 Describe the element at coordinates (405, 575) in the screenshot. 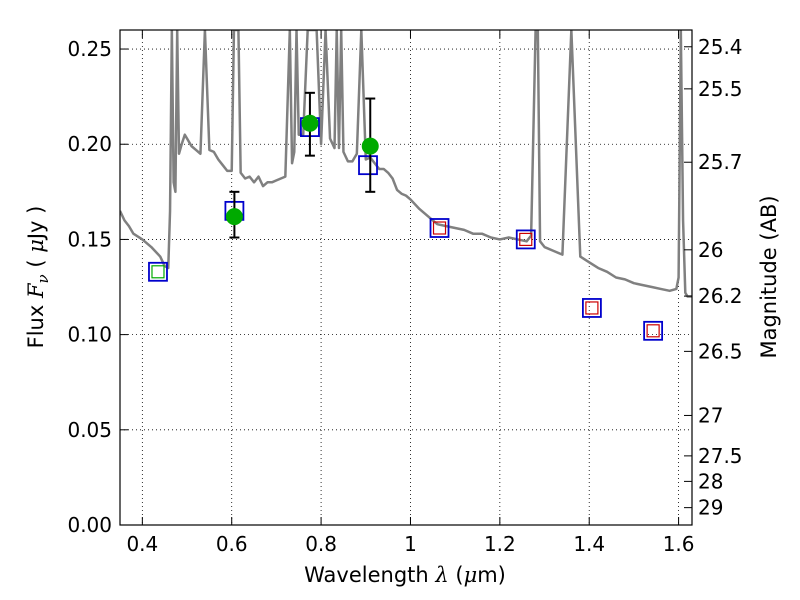

I see `x-axis-label: Wavelength λ (μm)` at that location.